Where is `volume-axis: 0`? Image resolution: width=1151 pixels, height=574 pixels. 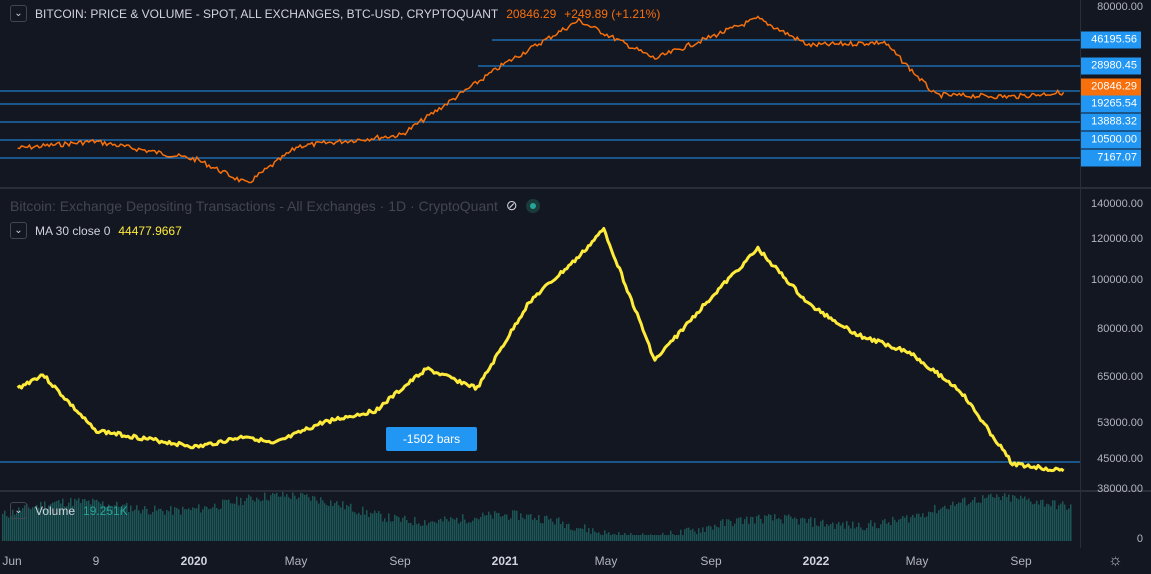
volume-axis: 0 is located at coordinates (1116, 518).